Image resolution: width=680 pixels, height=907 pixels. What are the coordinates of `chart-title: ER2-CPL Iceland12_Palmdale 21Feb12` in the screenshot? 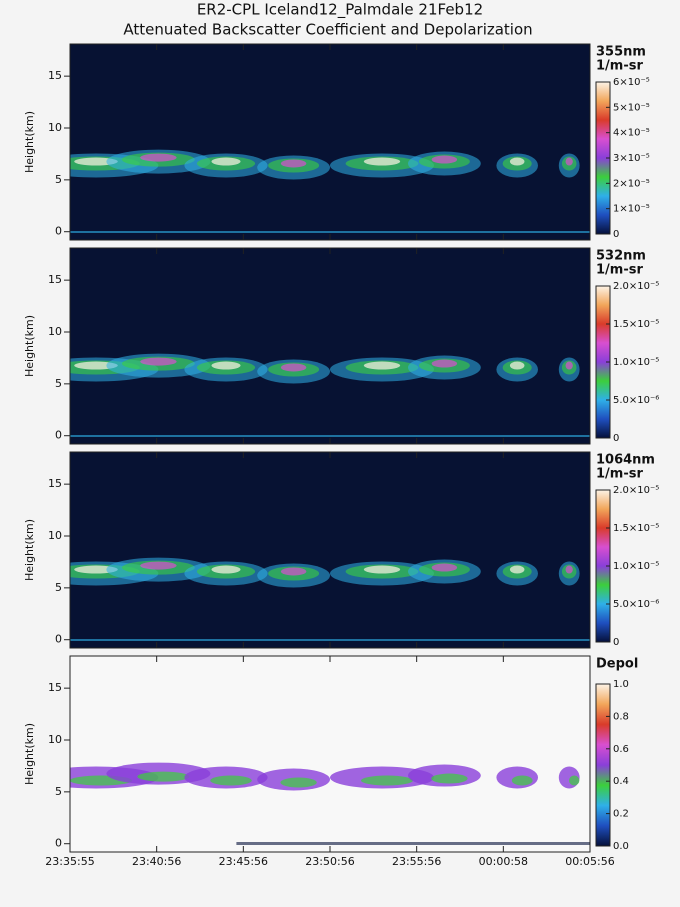 It's located at (340, 10).